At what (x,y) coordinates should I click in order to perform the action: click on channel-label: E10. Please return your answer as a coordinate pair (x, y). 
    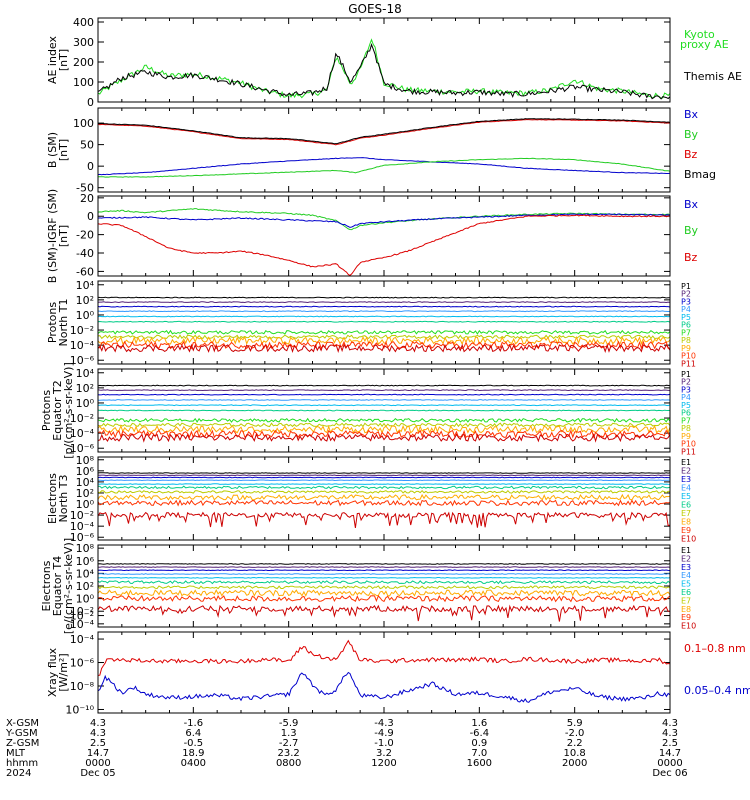
    Looking at the image, I should click on (688, 626).